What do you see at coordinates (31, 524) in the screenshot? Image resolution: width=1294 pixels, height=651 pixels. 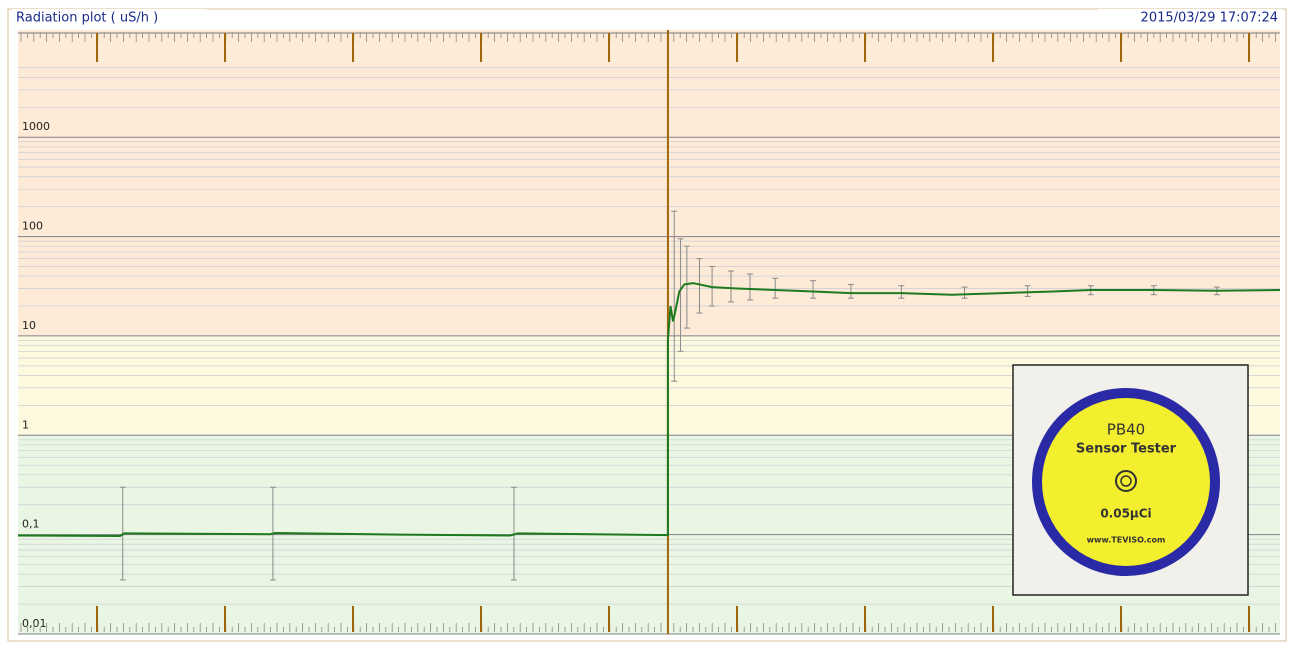 I see `y-tick-label: 0,1` at bounding box center [31, 524].